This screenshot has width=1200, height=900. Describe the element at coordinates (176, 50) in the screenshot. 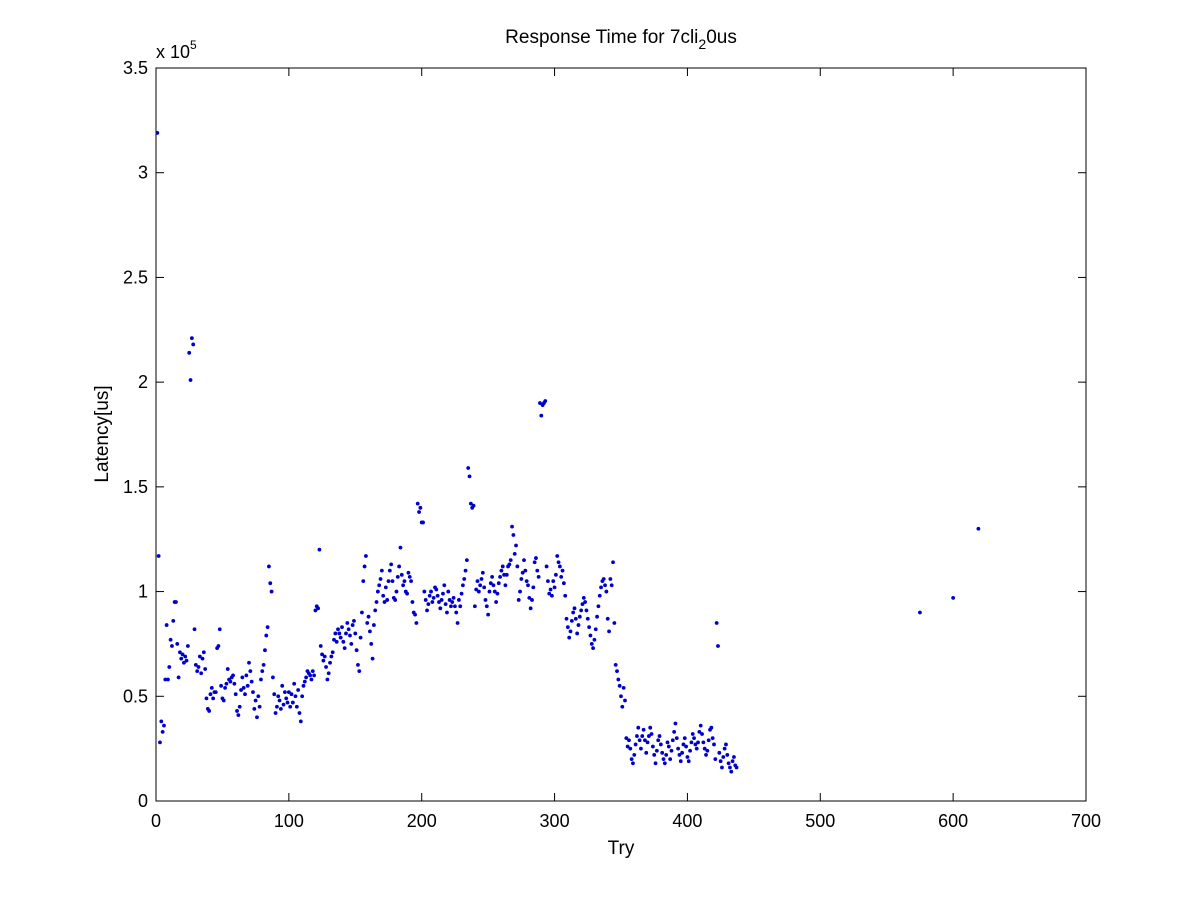

I see `y-exponent-label: x 105` at that location.